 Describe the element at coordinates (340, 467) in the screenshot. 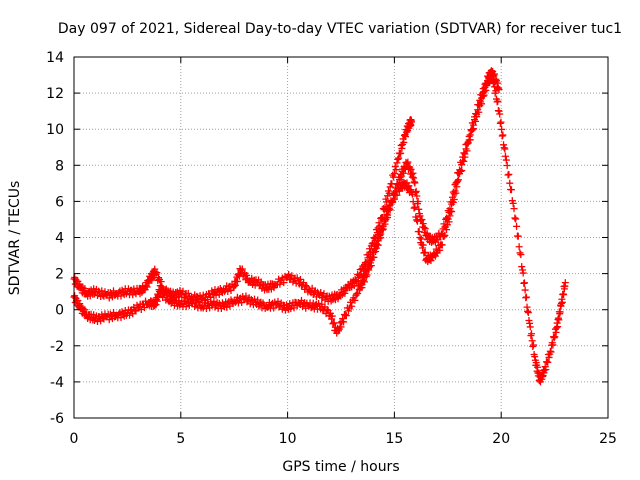

I see `x-axis-label: GPS time / hours` at that location.